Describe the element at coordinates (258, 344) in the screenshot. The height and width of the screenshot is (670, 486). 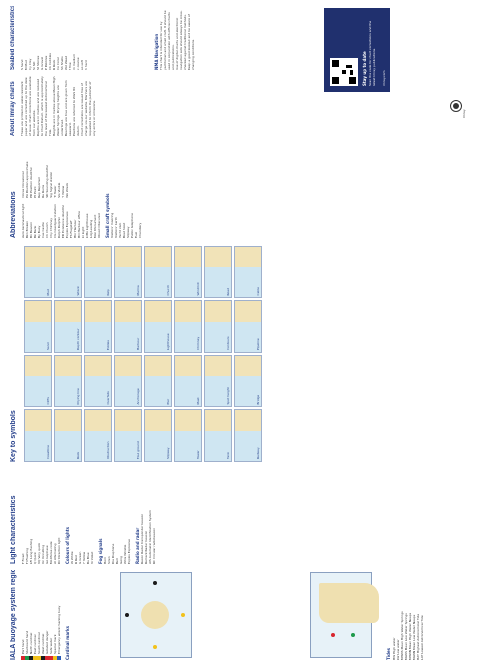
I see `symbol-label: Pipeline` at that location.